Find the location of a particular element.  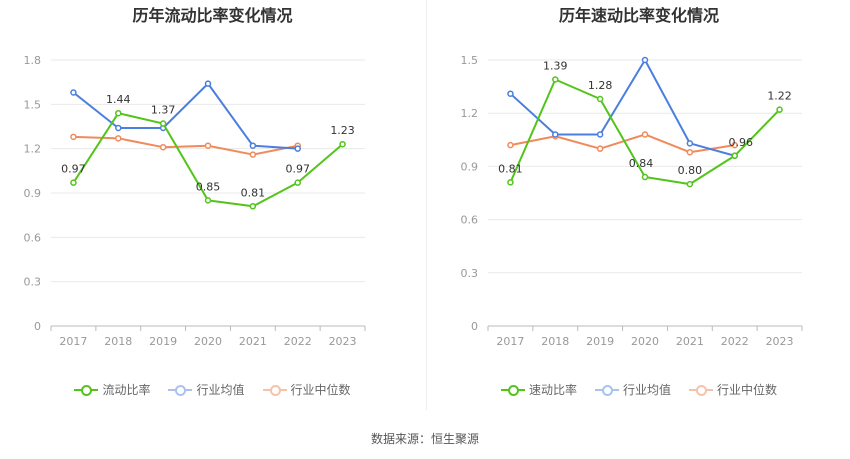

panel-divider is located at coordinates (426, 205).